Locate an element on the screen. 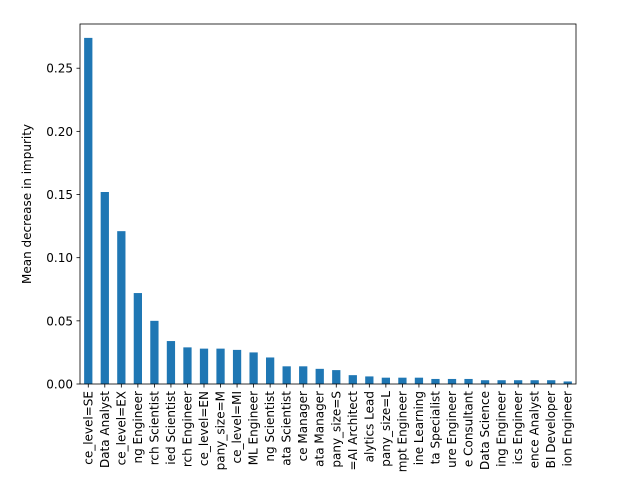 This screenshot has height=480, width=640. x-tick-label-21: ta Specialist is located at coordinates (435, 428).